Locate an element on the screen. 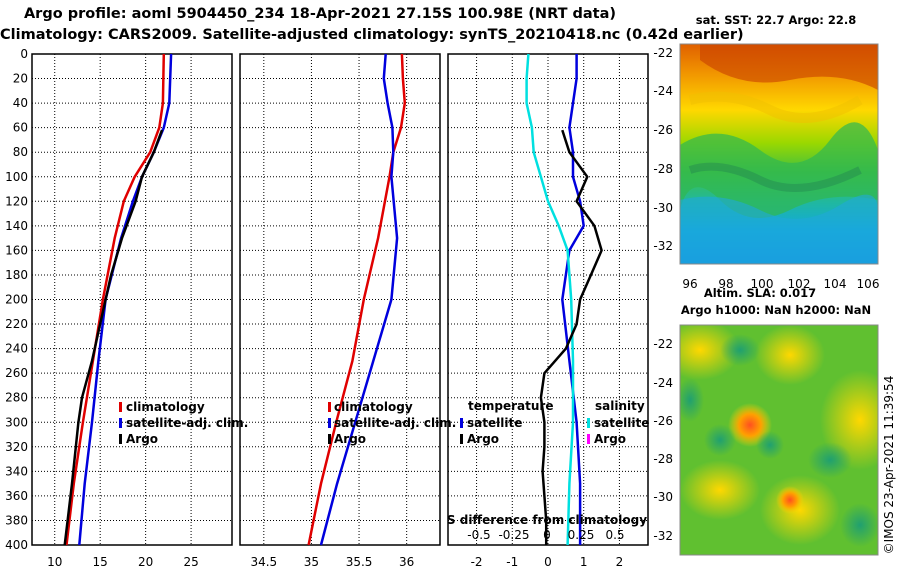  legend-title-temperature: temperature is located at coordinates (510, 406).